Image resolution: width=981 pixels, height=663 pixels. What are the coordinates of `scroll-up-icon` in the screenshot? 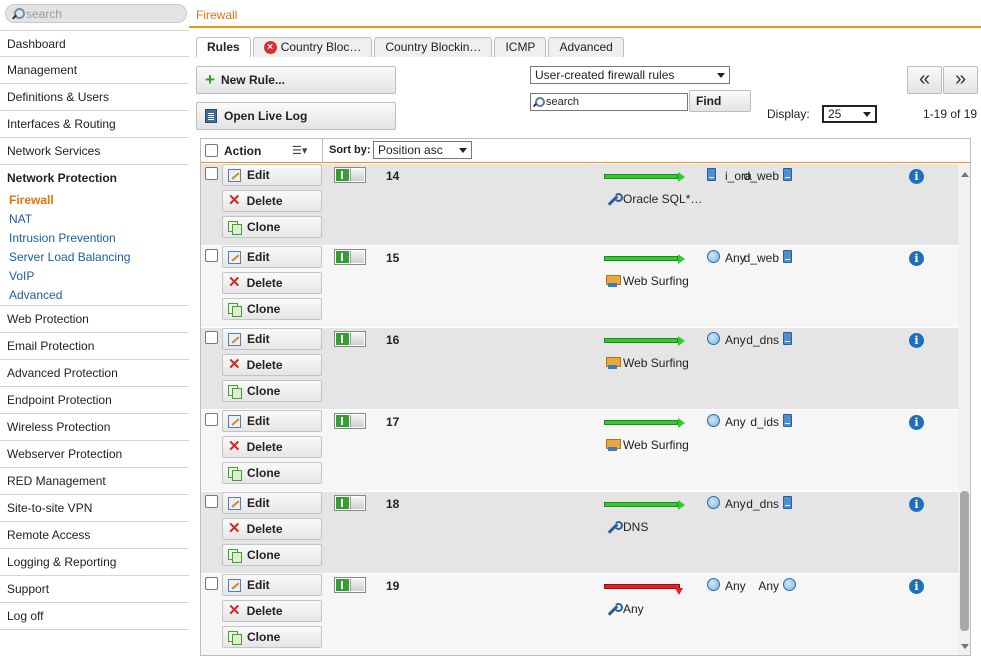 It's located at (965, 174).